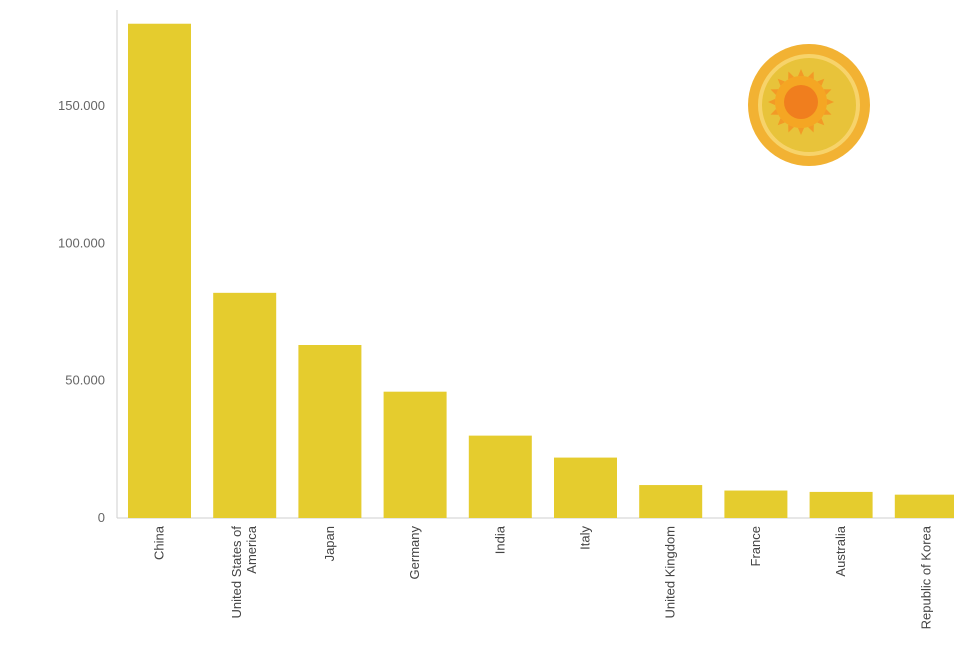  Describe the element at coordinates (499, 539) in the screenshot. I see `x-tick-label: India` at that location.